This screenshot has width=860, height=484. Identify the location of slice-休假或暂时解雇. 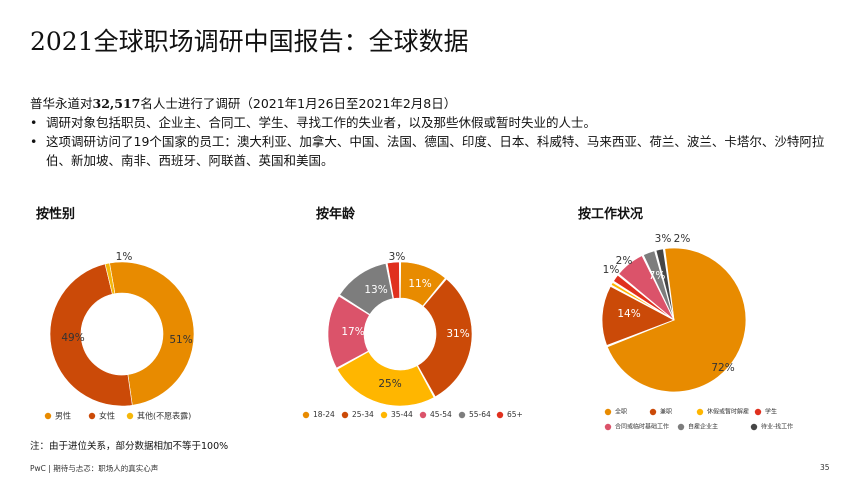
(642, 301).